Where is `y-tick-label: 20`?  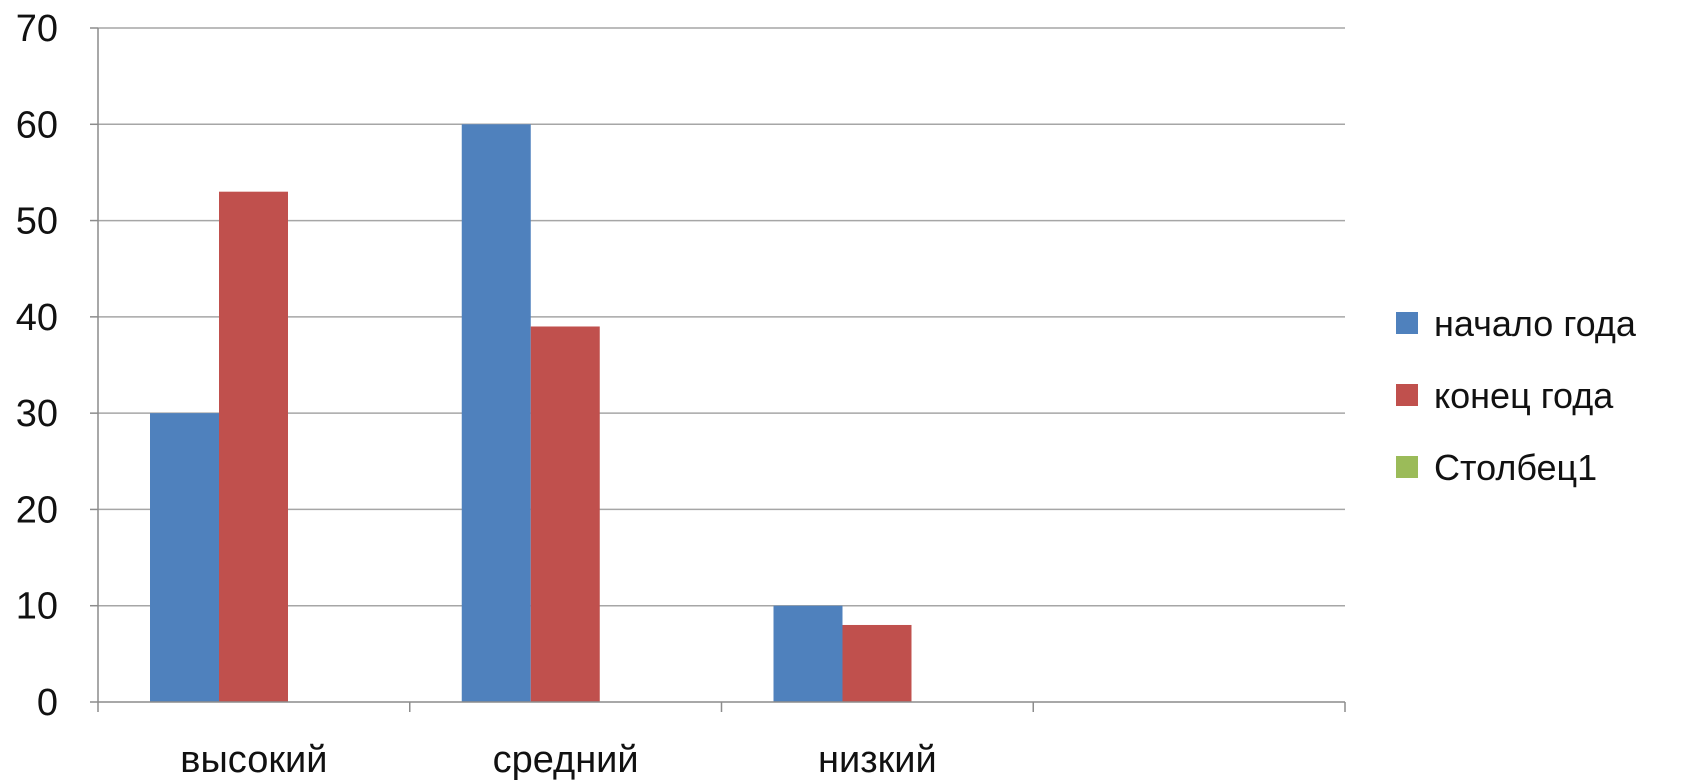
y-tick-label: 20 is located at coordinates (37, 510).